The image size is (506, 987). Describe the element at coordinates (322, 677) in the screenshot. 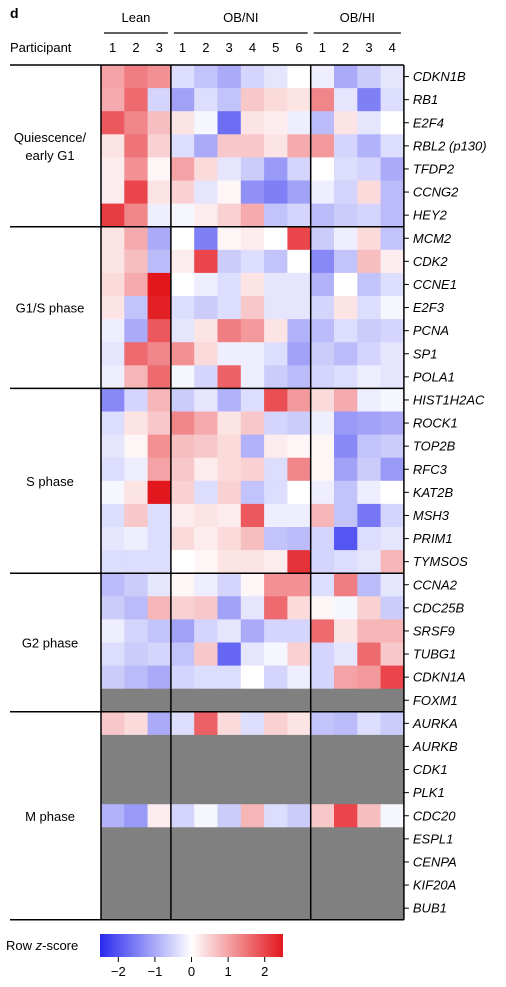

I see `heatmap-cell-cdkn1a` at that location.